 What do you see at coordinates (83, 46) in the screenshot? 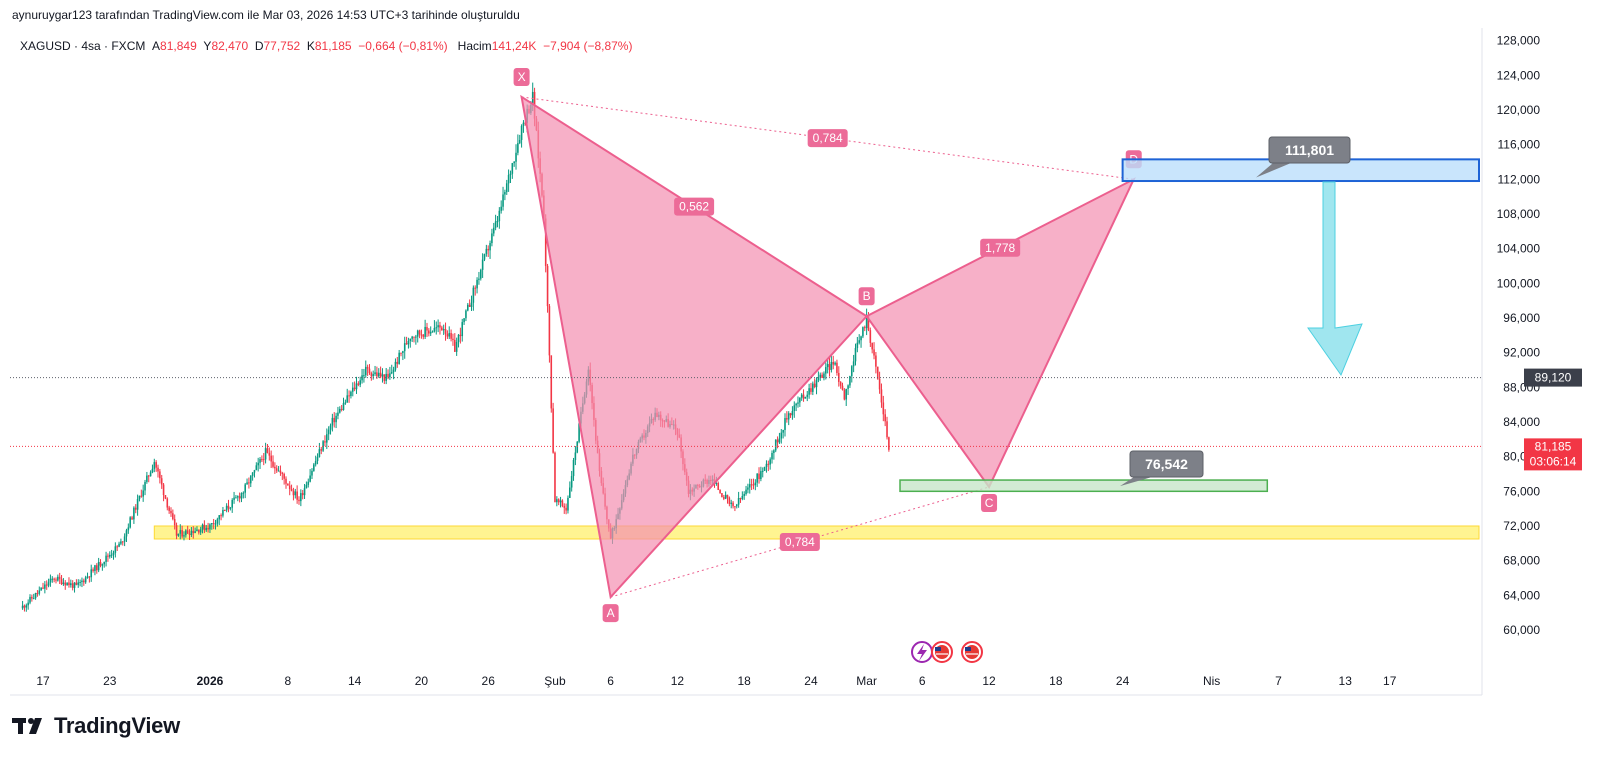
I see `symbol-name: XAGUSD · 4sa · FXCM` at bounding box center [83, 46].